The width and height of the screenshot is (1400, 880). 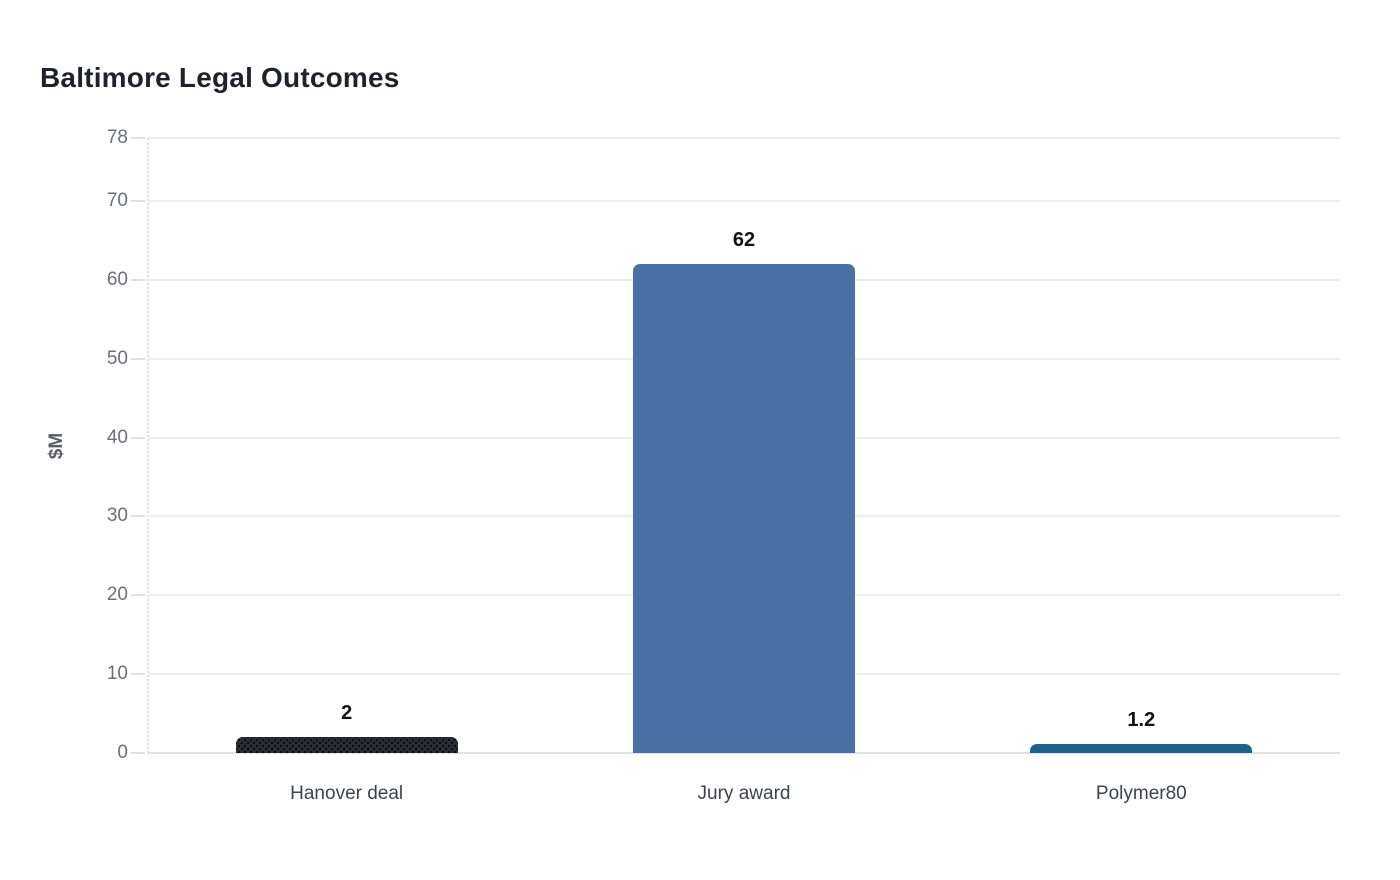 What do you see at coordinates (117, 516) in the screenshot?
I see `y-tick-label-30: 30` at bounding box center [117, 516].